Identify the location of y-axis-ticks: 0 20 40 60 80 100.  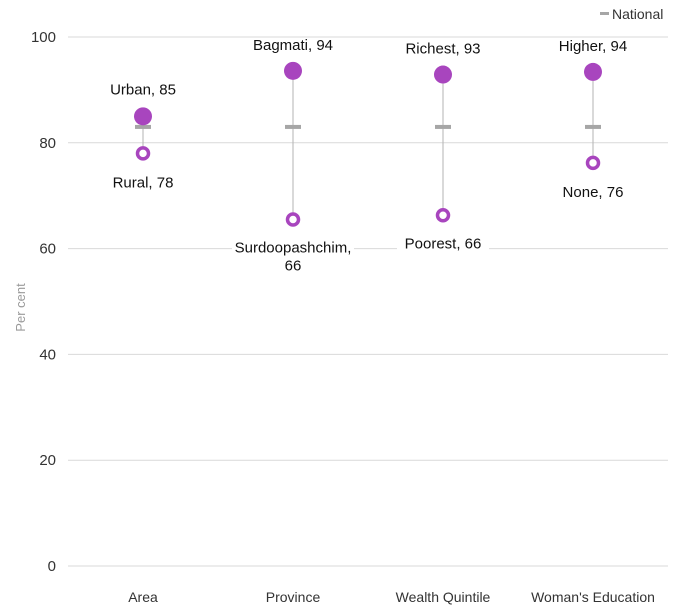
(43, 302).